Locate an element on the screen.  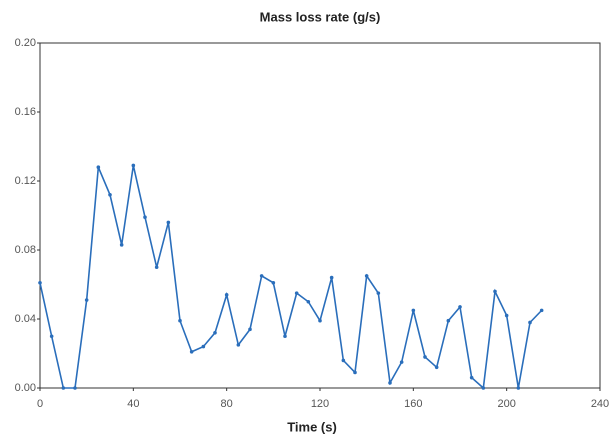
y-tick-label: 0.08 is located at coordinates (25, 250).